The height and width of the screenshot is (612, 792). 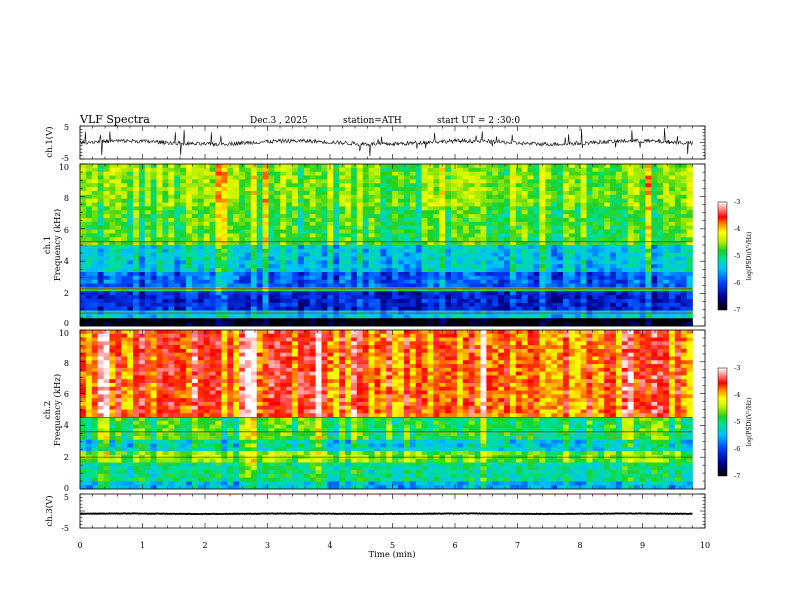 I want to click on spectrogram-cell-1-1915, so click(x=336, y=235).